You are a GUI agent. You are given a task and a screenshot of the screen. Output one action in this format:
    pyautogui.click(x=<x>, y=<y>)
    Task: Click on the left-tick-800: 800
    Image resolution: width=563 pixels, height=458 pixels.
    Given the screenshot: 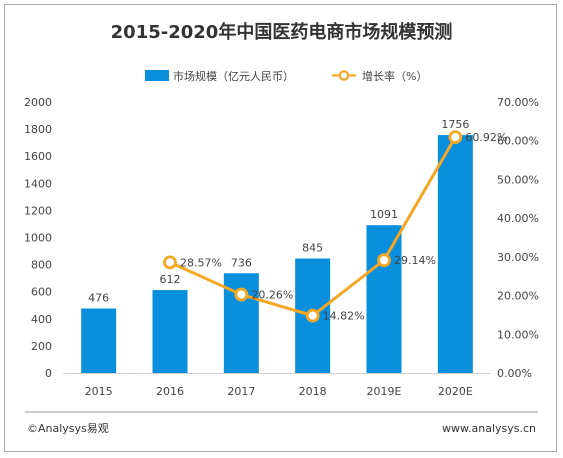 What is the action you would take?
    pyautogui.click(x=41, y=265)
    